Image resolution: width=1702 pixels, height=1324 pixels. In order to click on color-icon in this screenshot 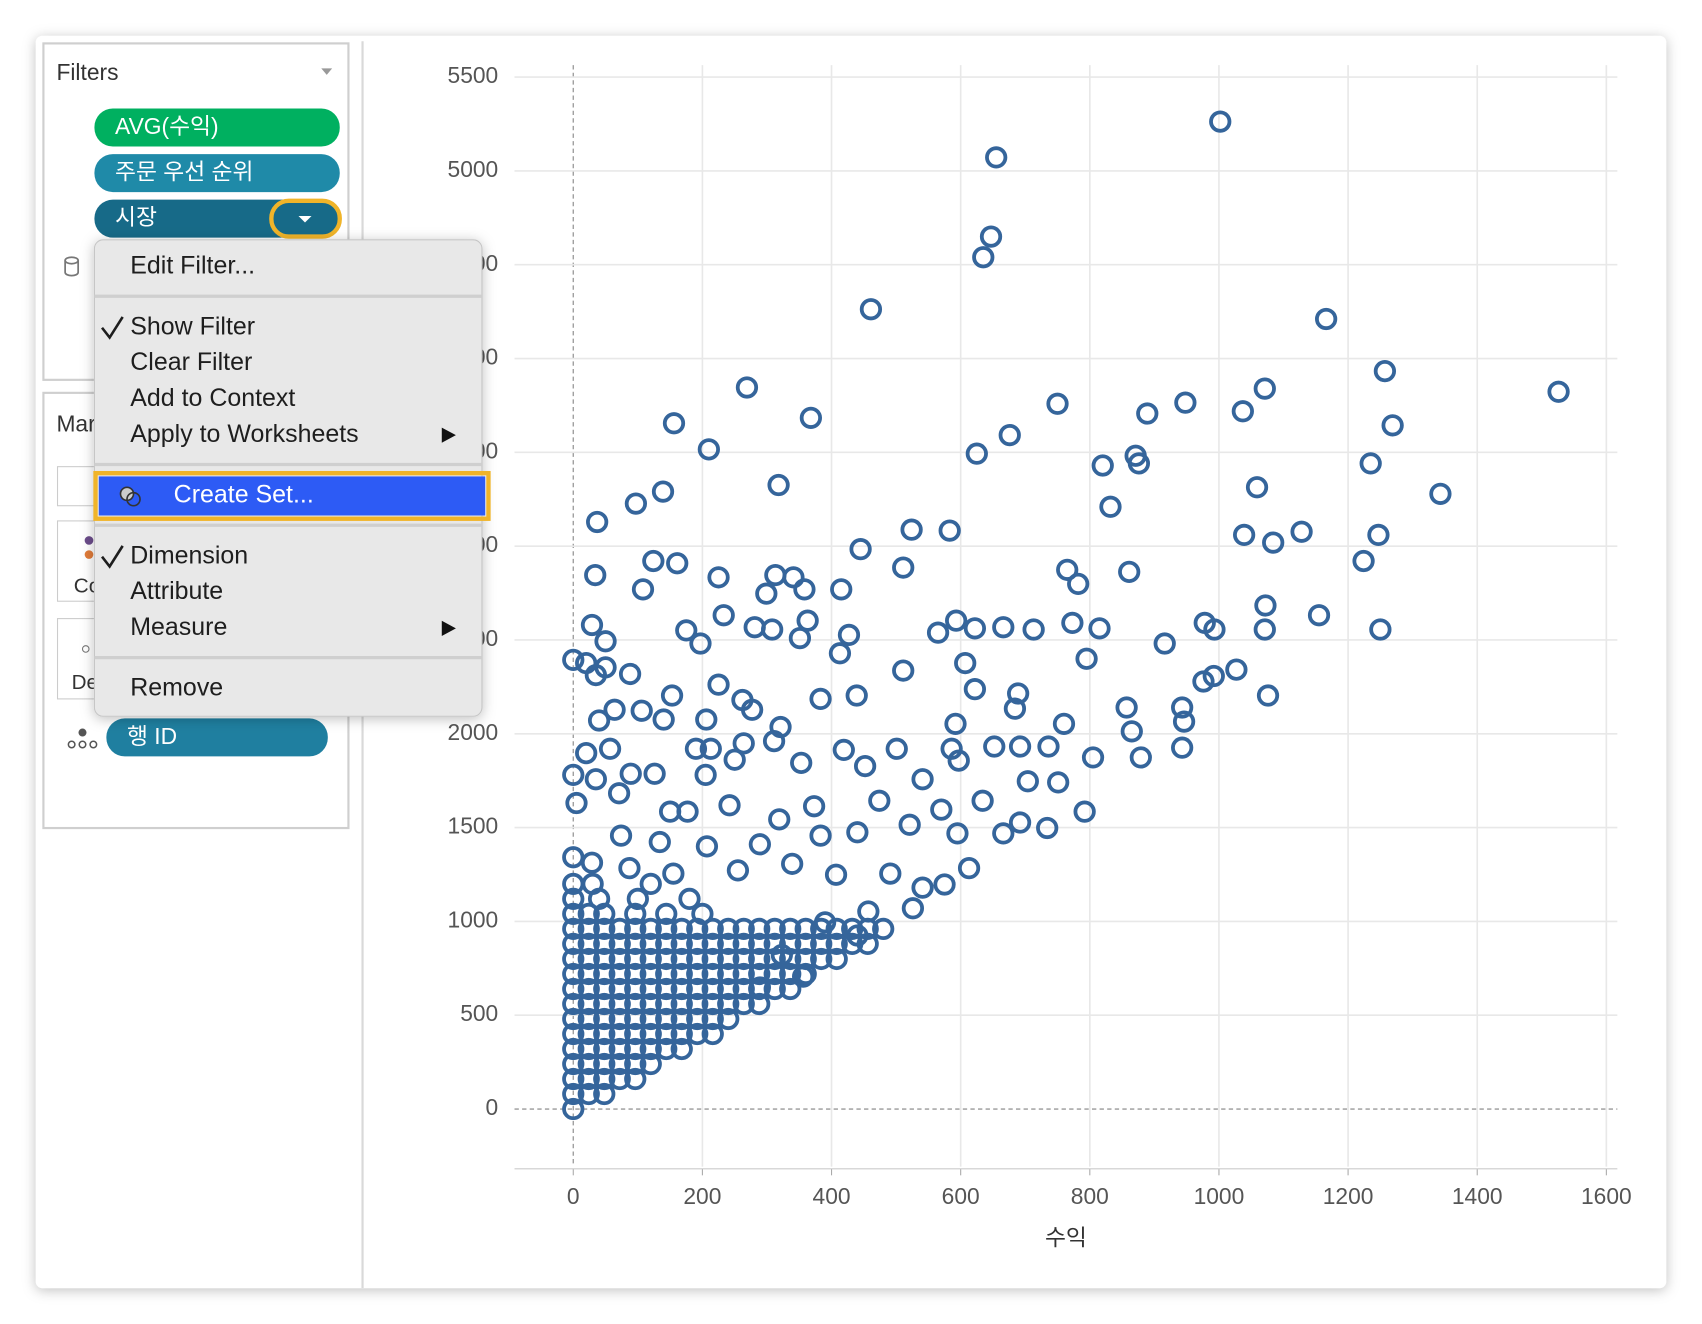, I will do `click(89, 540)`.